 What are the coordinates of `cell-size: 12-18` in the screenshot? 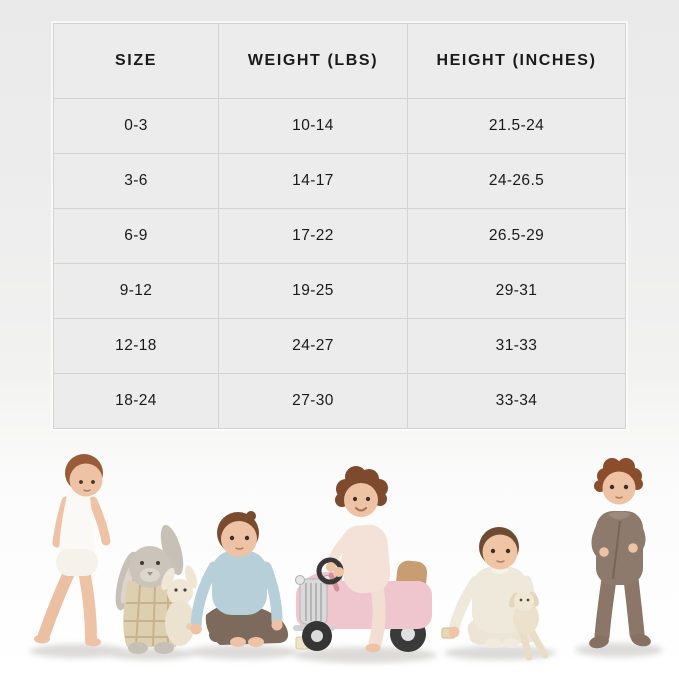 It's located at (136, 346).